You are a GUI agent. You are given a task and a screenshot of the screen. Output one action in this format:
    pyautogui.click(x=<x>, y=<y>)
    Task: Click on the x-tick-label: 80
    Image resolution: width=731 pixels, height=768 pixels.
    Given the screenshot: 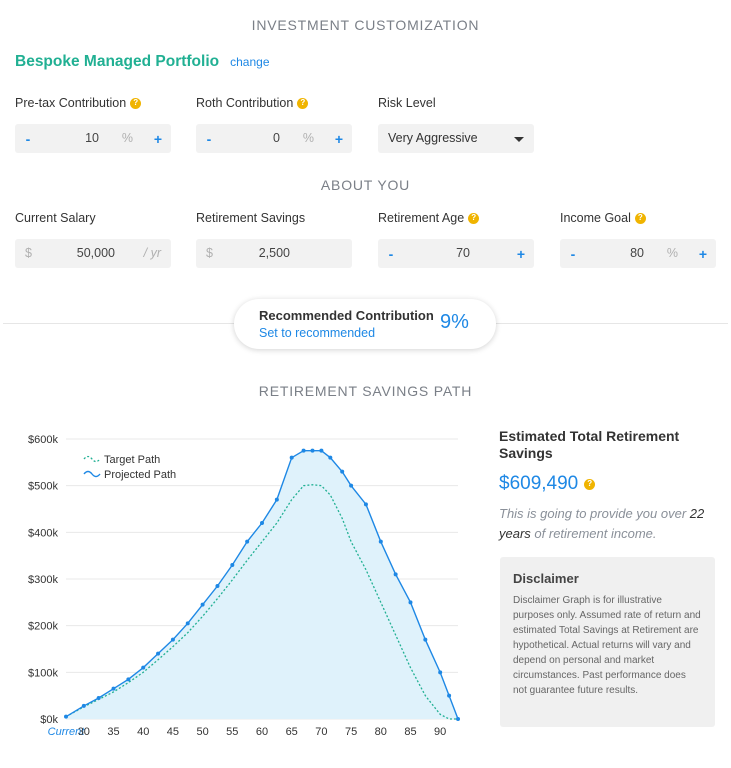 What is the action you would take?
    pyautogui.click(x=381, y=732)
    